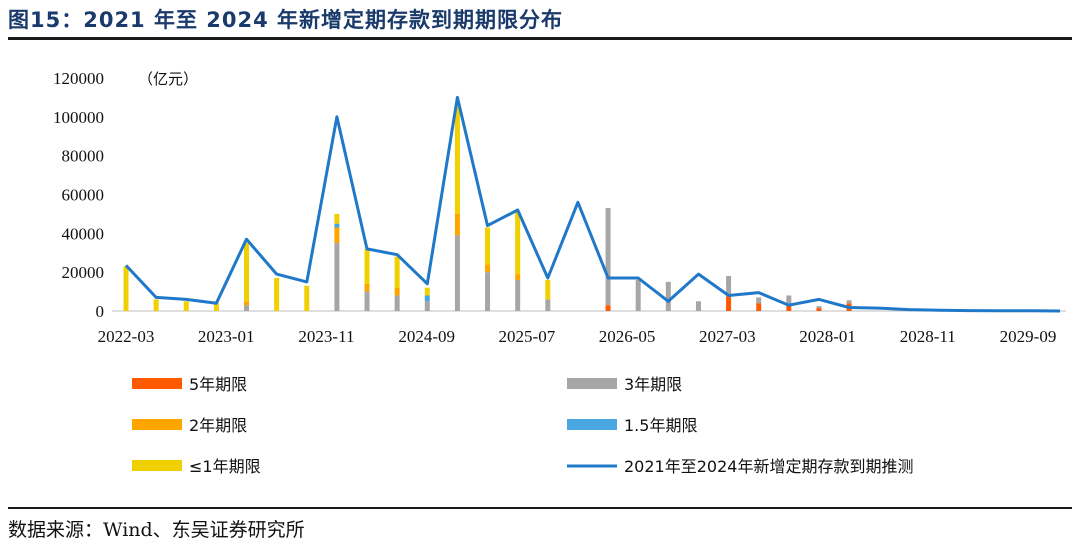 The height and width of the screenshot is (549, 1080). What do you see at coordinates (928, 336) in the screenshot?
I see `x-tick-label: 2028-11` at bounding box center [928, 336].